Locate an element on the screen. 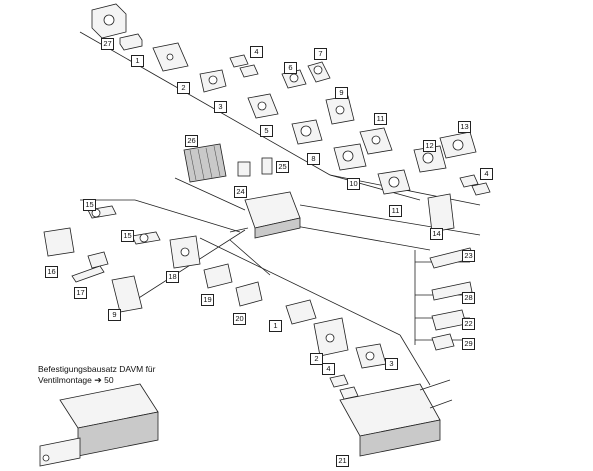 The image size is (593, 471). caption-line-2-text: Ventilmontage is located at coordinates (65, 380).